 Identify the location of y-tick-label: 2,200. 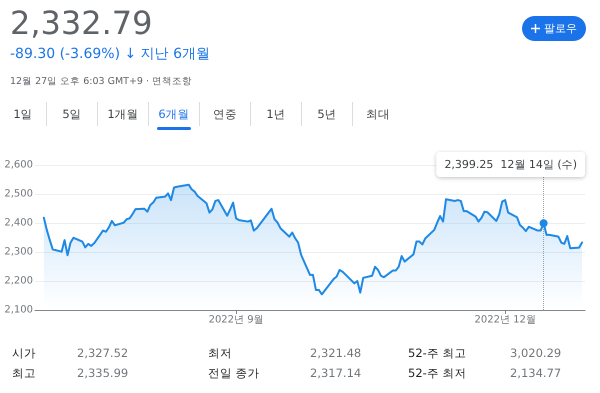
(18, 281).